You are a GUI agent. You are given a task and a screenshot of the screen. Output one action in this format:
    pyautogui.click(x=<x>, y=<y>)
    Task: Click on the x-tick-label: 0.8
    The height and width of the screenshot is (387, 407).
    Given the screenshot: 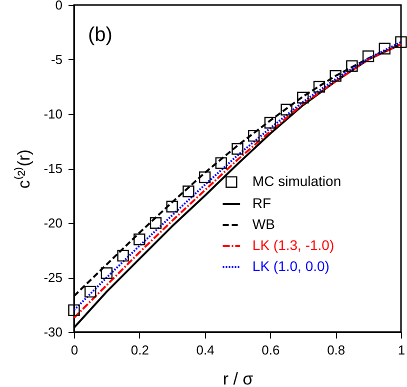 What is the action you would take?
    pyautogui.click(x=336, y=350)
    